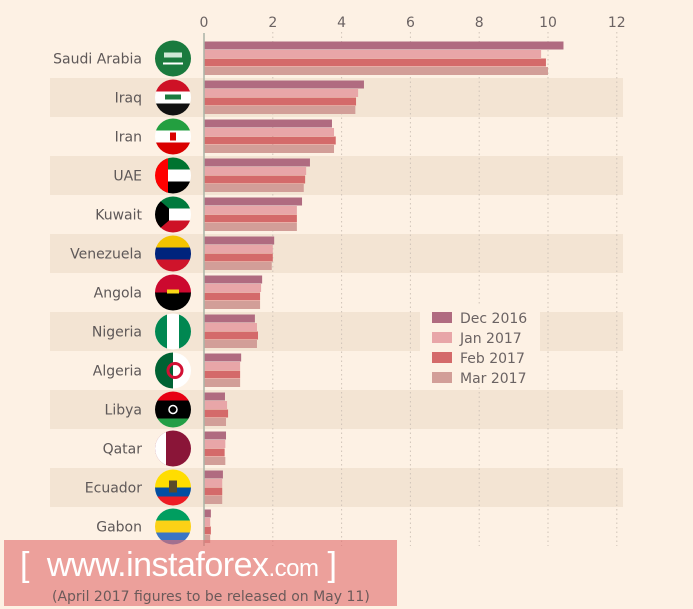 The width and height of the screenshot is (693, 609). What do you see at coordinates (173, 409) in the screenshot?
I see `libya-flag-icon` at bounding box center [173, 409].